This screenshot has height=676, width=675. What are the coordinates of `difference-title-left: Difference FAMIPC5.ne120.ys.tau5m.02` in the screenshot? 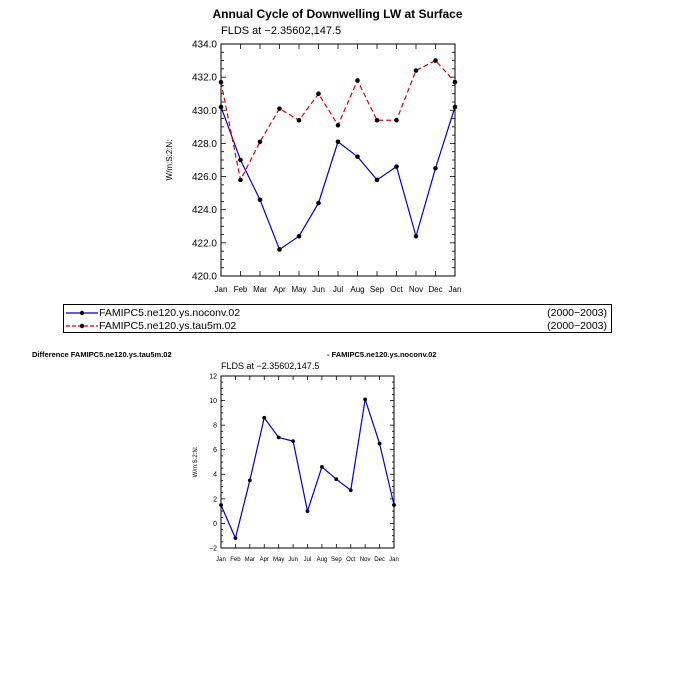 It's located at (102, 354).